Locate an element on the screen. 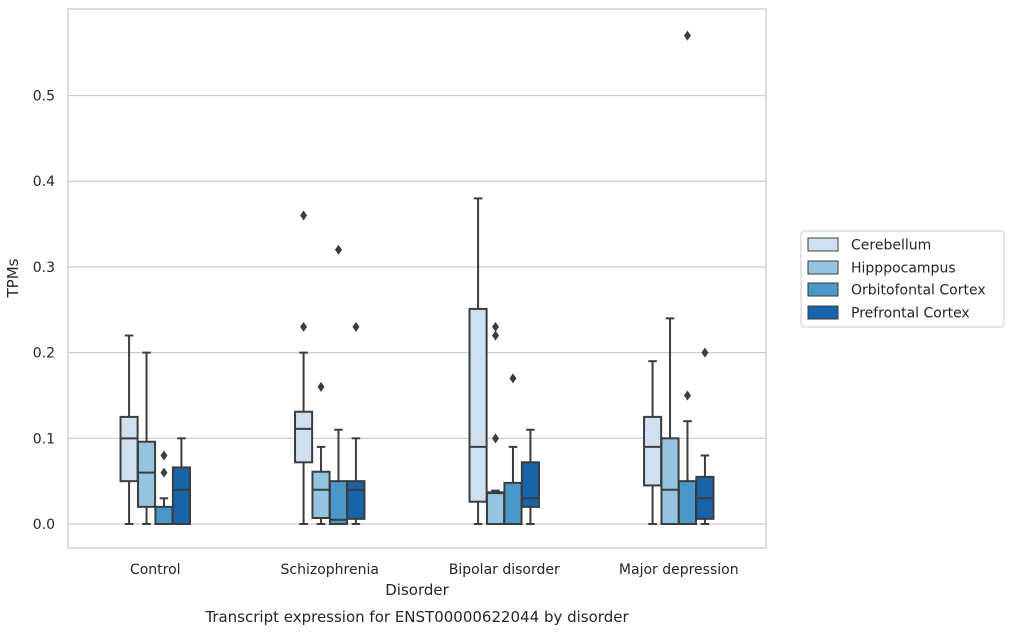 The image size is (1014, 634). x-tick-label: Control is located at coordinates (155, 570).